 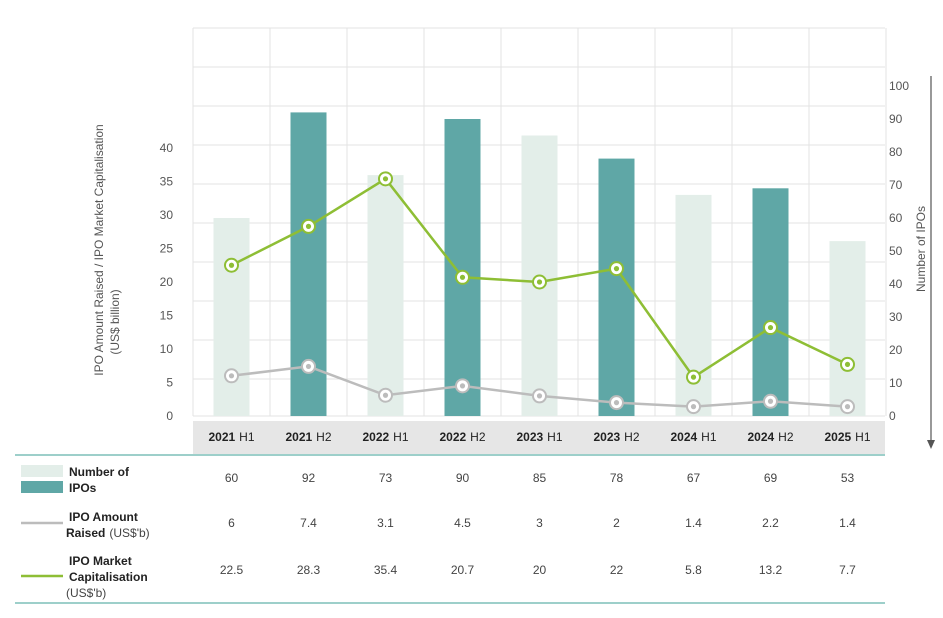 I want to click on table-cell-cap: 35.4, so click(x=386, y=570).